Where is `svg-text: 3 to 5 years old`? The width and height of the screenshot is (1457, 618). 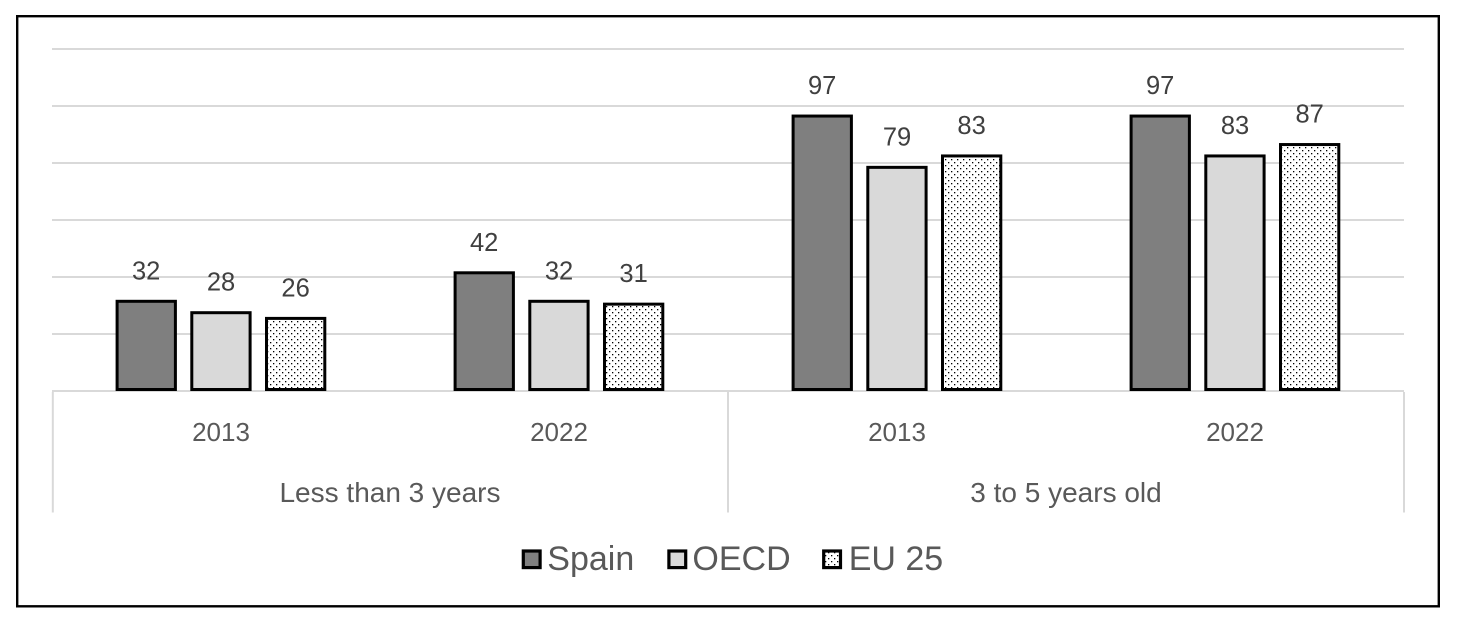 svg-text: 3 to 5 years old is located at coordinates (1065, 492).